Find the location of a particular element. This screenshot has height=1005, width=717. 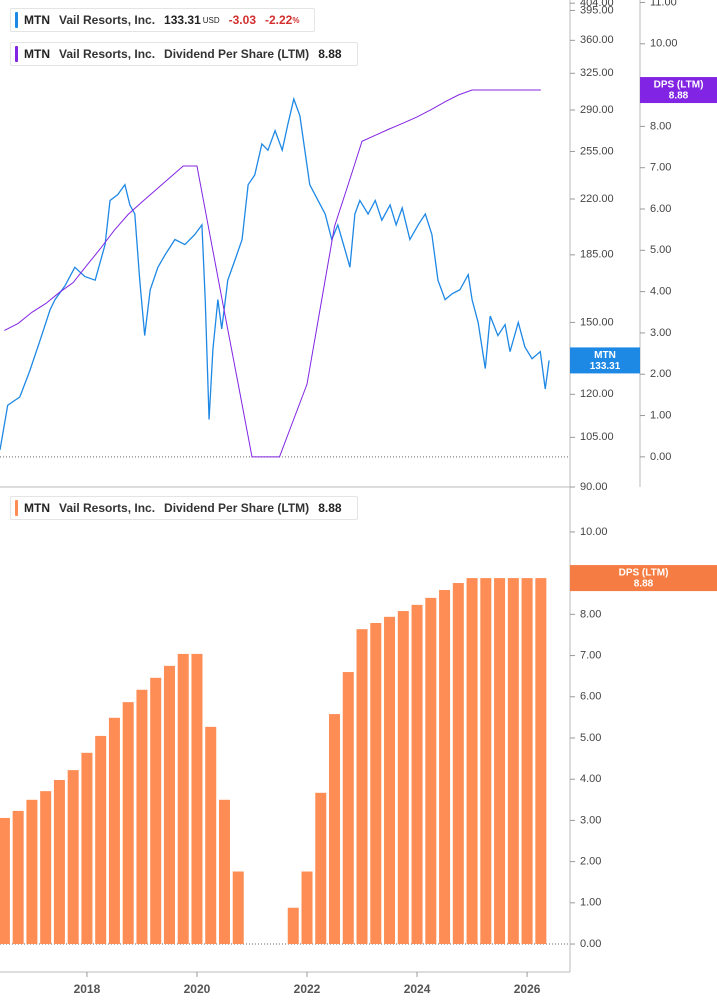

y-tick-label: 325.00 is located at coordinates (597, 73).